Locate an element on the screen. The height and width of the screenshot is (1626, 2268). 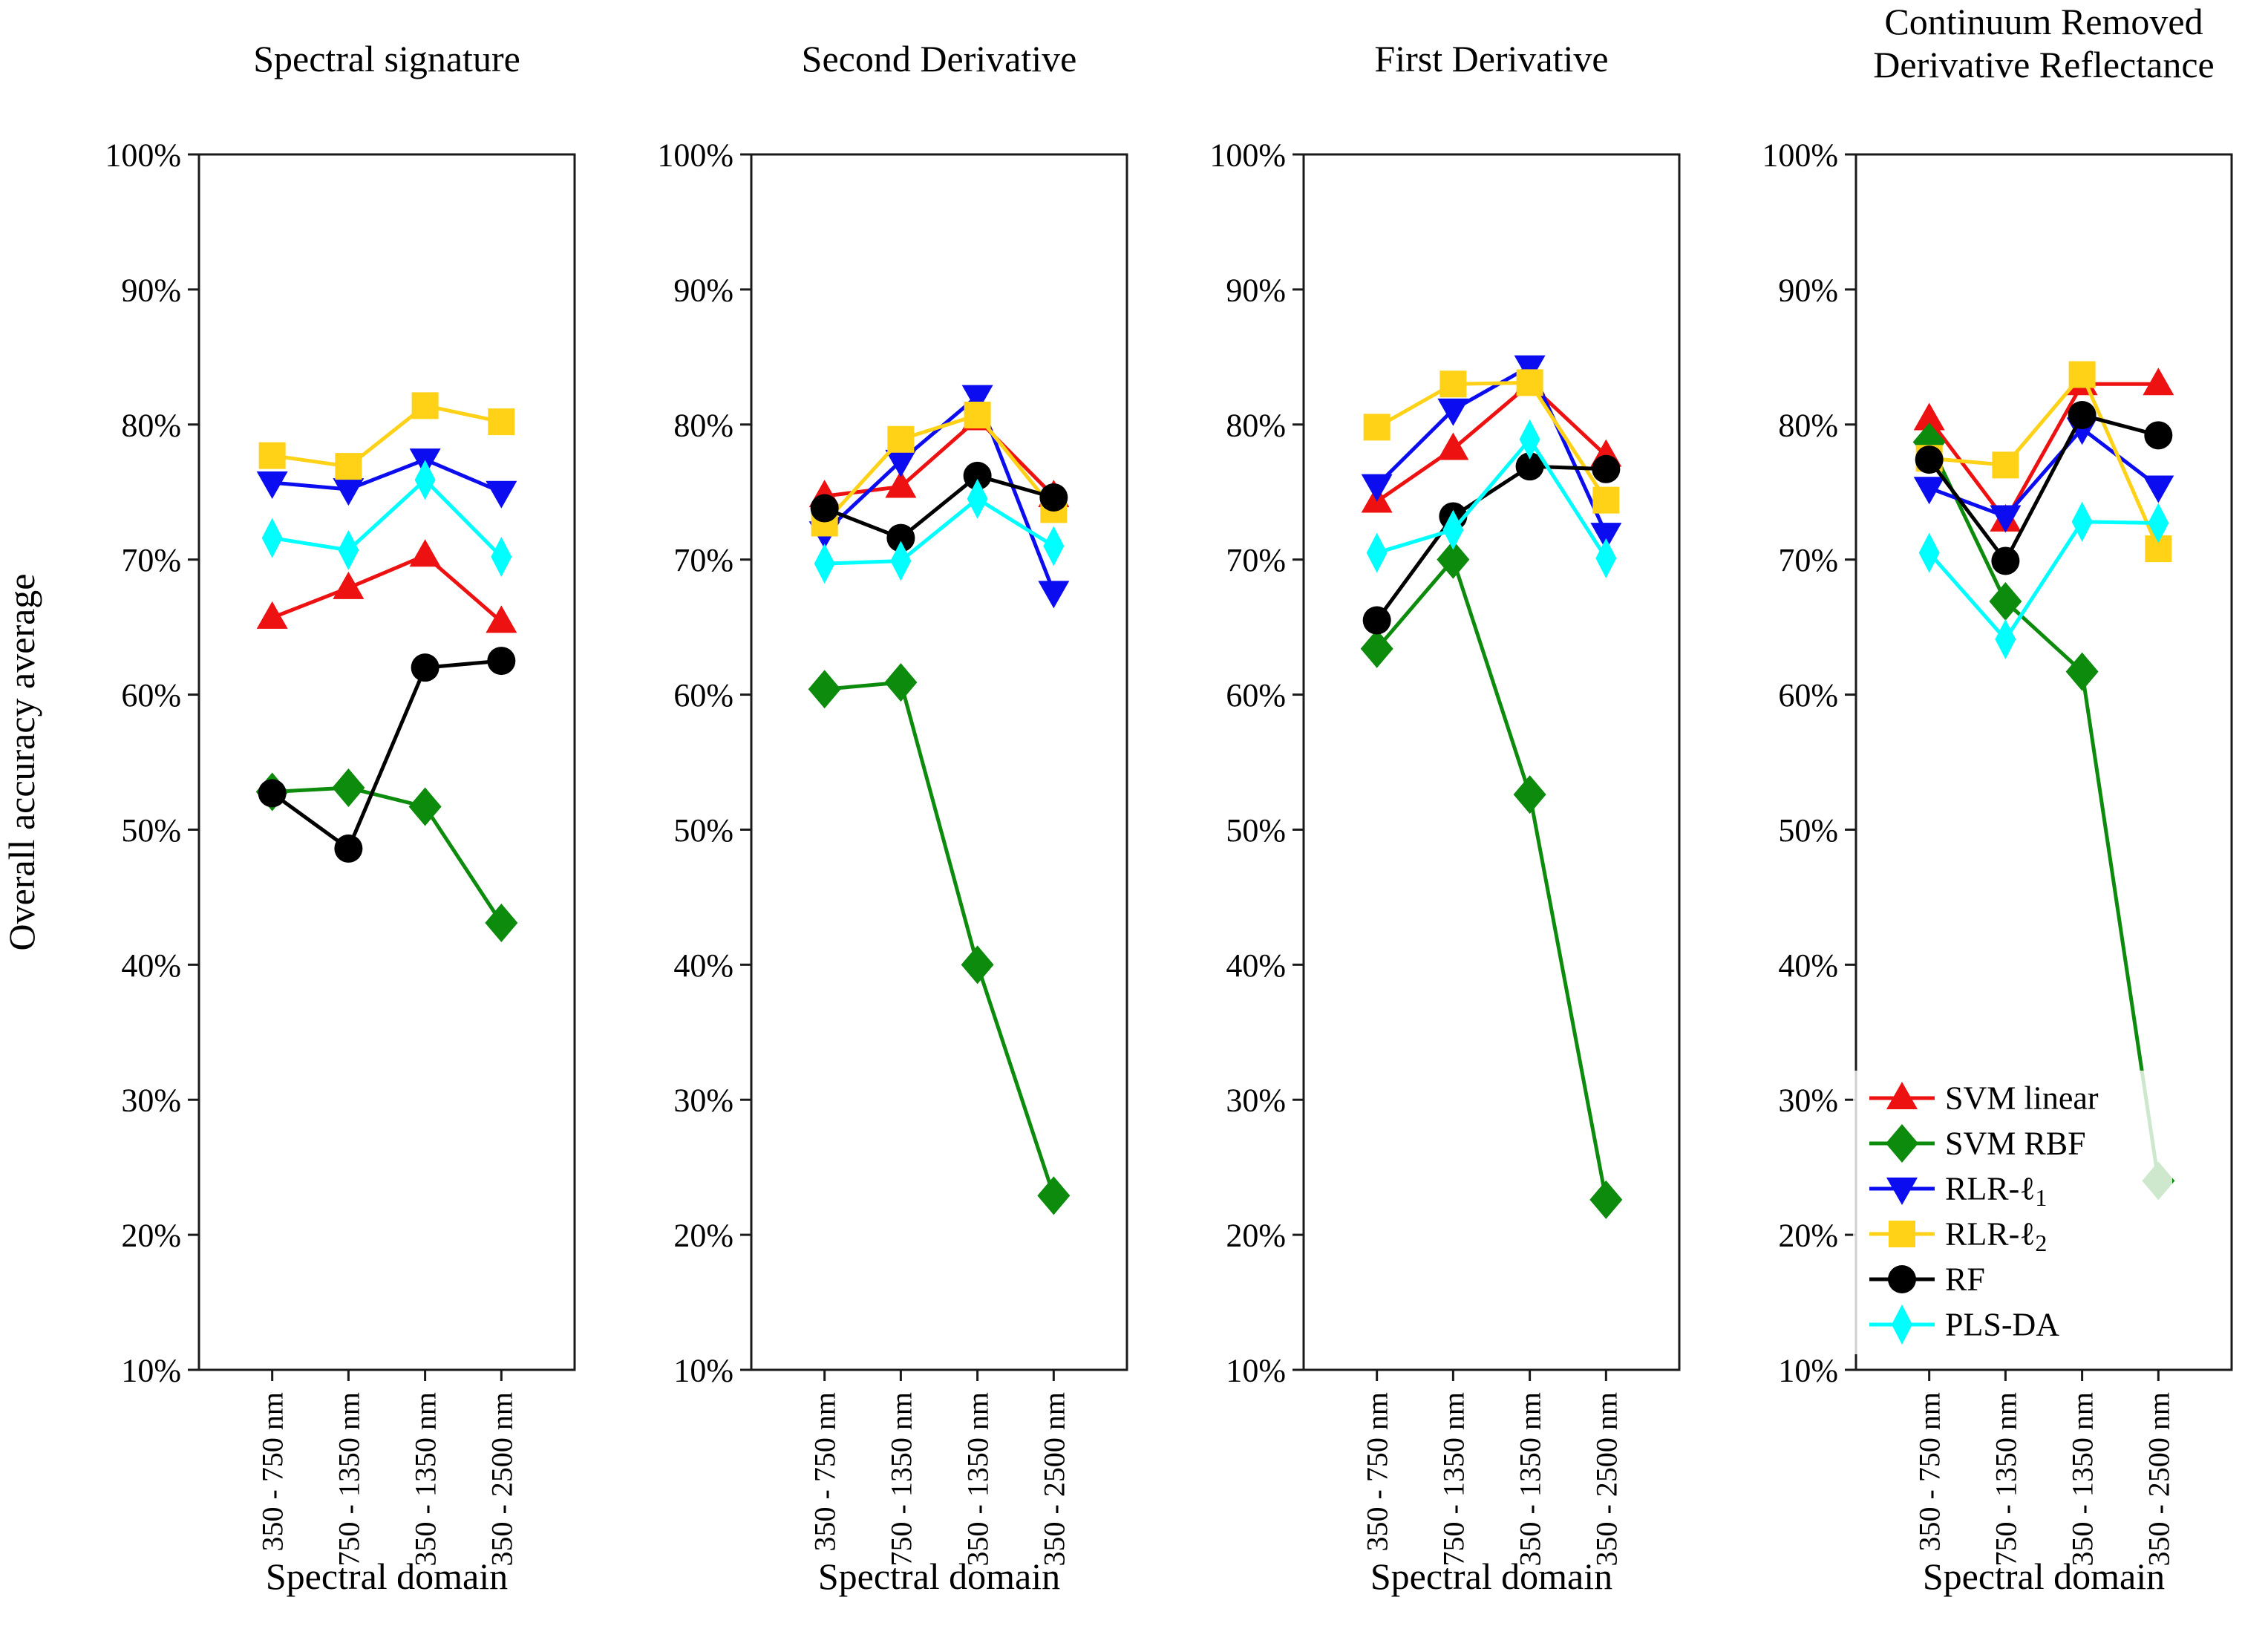
panel-title: Derivative Reflectance is located at coordinates (2043, 64).